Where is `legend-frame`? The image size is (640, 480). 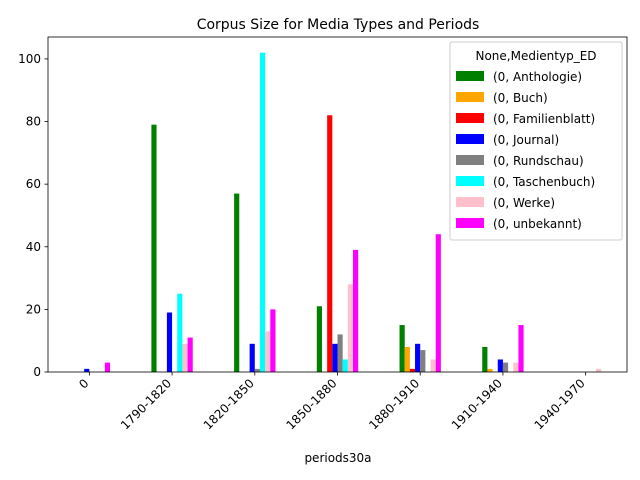
legend-frame is located at coordinates (536, 141).